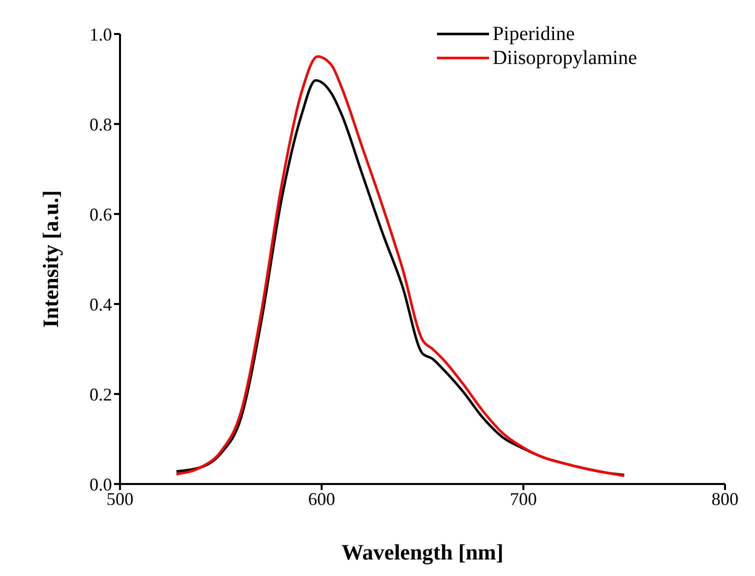  What do you see at coordinates (101, 214) in the screenshot?
I see `y-tick-label: 0.6` at bounding box center [101, 214].